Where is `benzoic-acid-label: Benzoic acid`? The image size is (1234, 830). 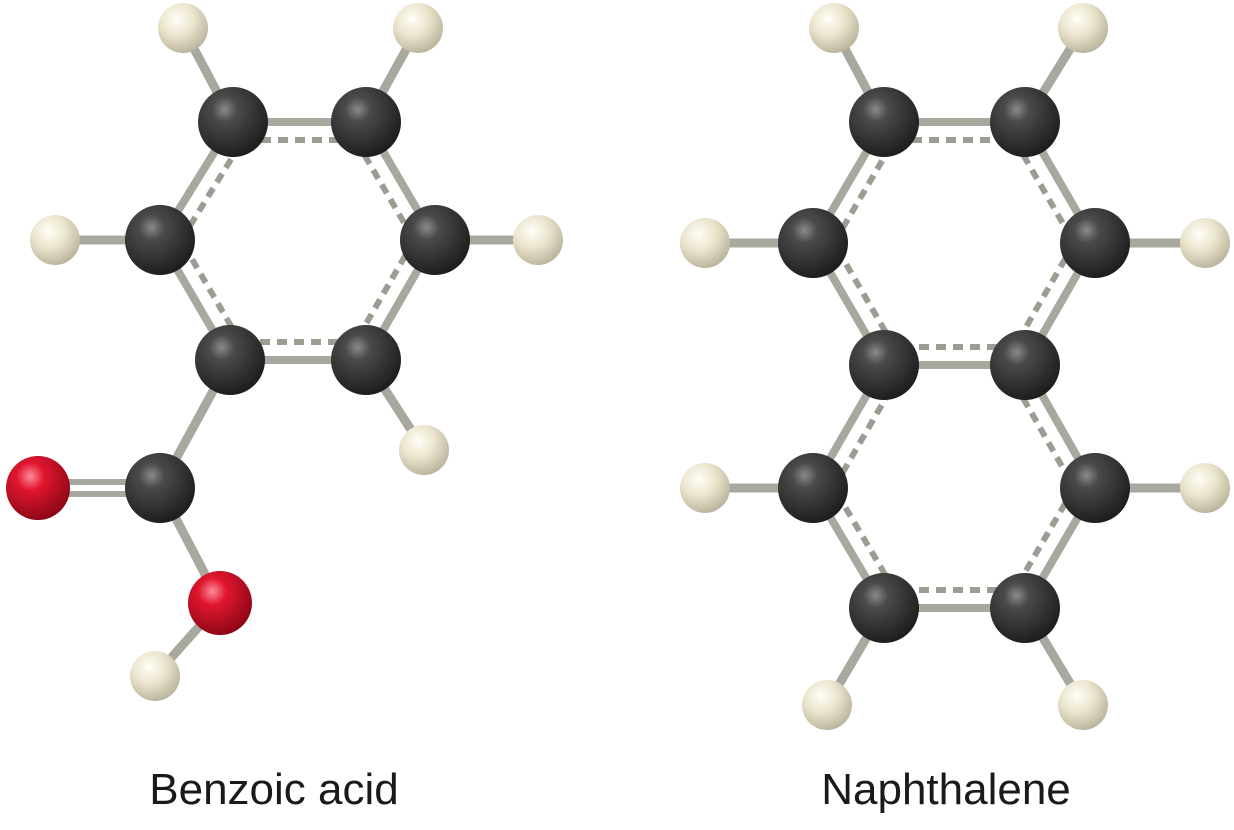 benzoic-acid-label: Benzoic acid is located at coordinates (274, 789).